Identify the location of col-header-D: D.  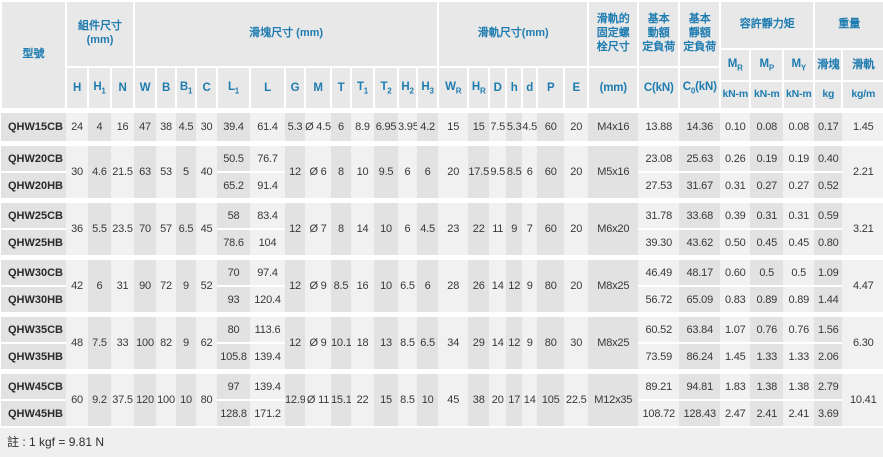
(498, 88).